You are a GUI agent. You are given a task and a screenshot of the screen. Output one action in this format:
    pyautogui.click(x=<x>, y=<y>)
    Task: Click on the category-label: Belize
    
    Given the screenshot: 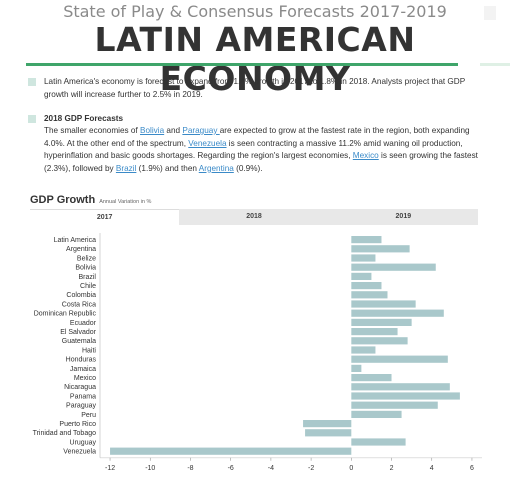 What is the action you would take?
    pyautogui.click(x=86, y=258)
    